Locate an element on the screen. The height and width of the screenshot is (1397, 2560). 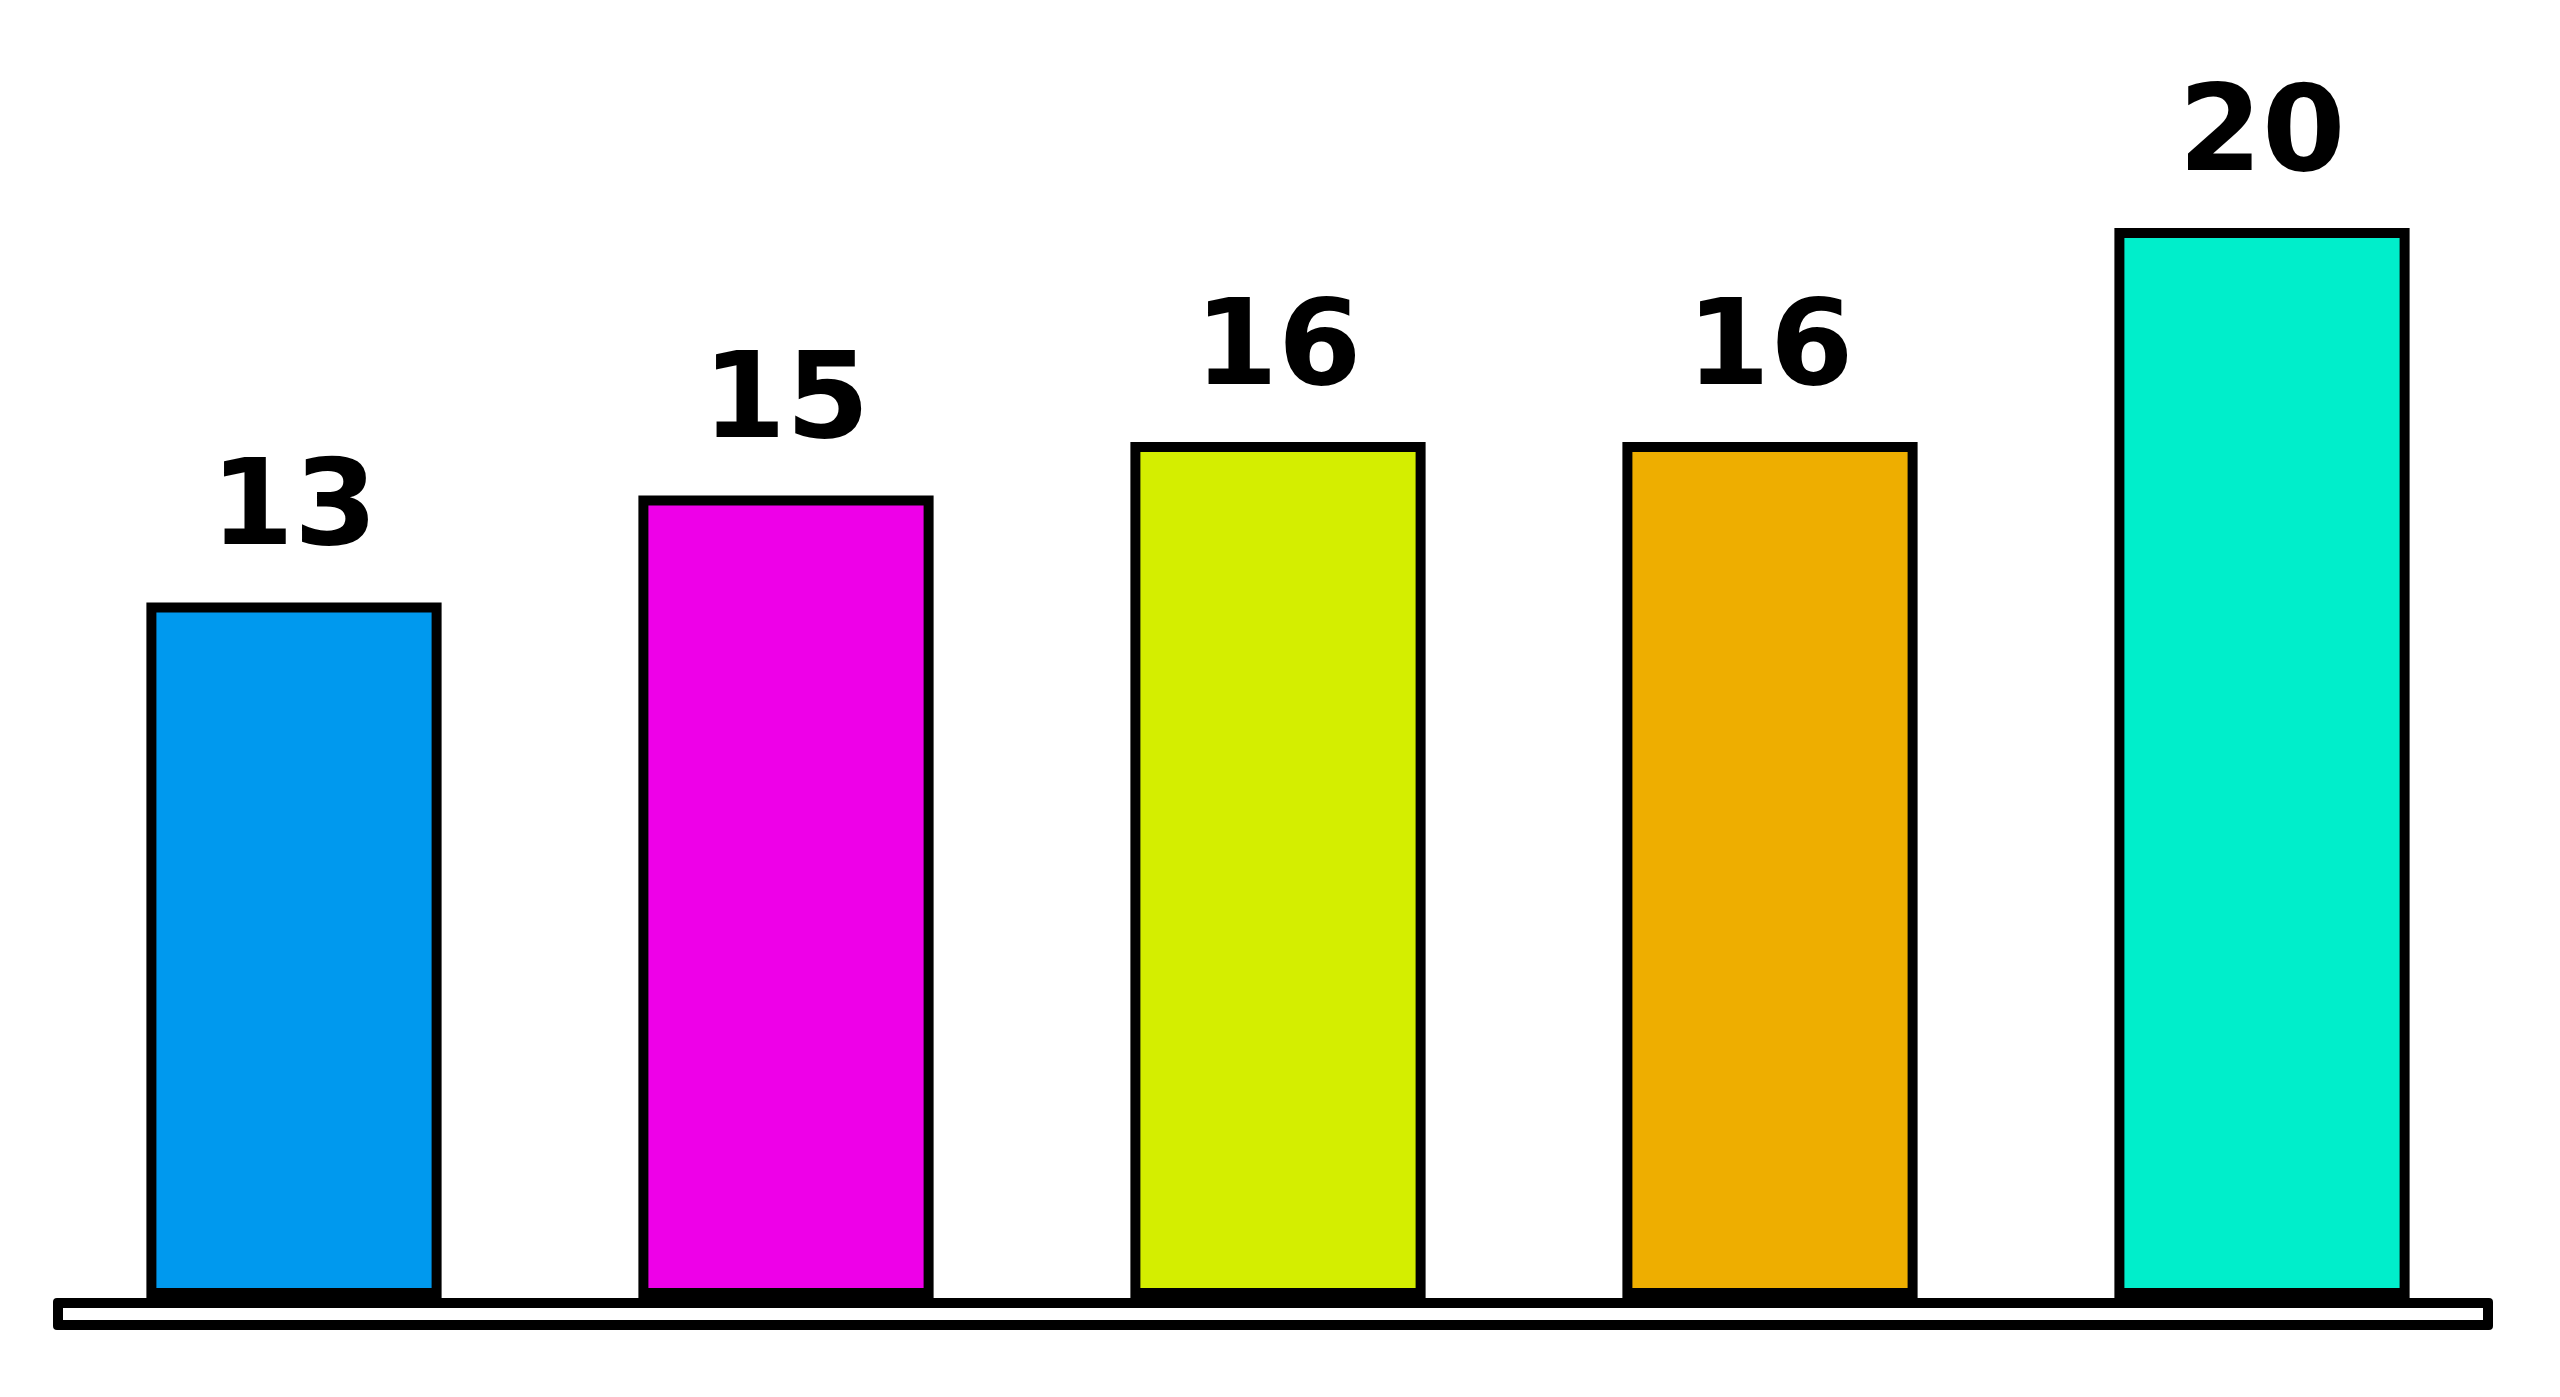
data-label: 15 is located at coordinates (786, 395).